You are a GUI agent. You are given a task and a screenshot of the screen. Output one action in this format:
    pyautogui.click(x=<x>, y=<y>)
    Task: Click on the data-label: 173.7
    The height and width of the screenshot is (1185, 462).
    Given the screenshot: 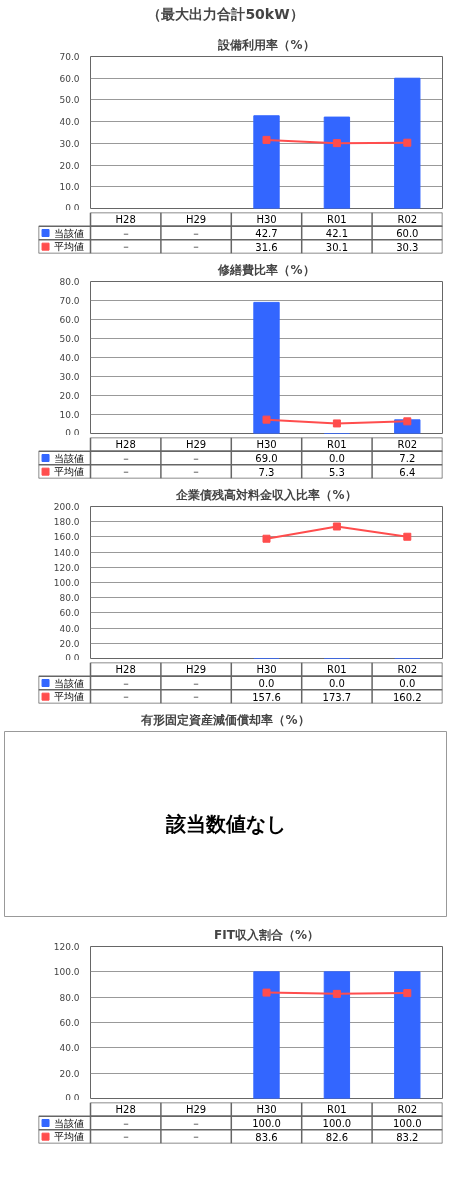 What is the action you would take?
    pyautogui.click(x=337, y=697)
    